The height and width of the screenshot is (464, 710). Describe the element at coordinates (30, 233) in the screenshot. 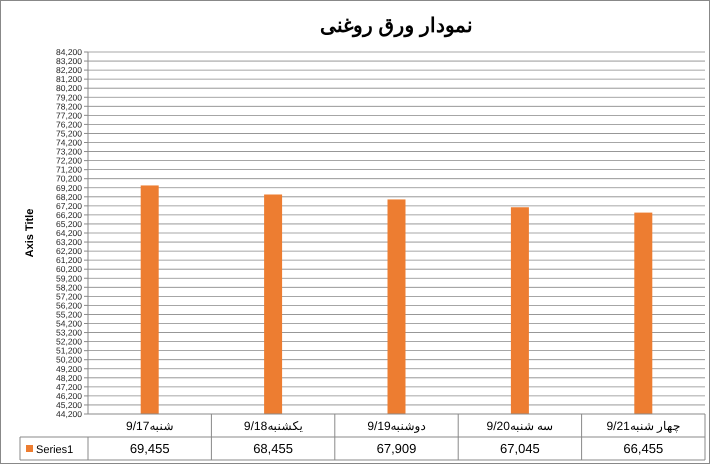

I see `y-axis-title: Axis Title` at that location.